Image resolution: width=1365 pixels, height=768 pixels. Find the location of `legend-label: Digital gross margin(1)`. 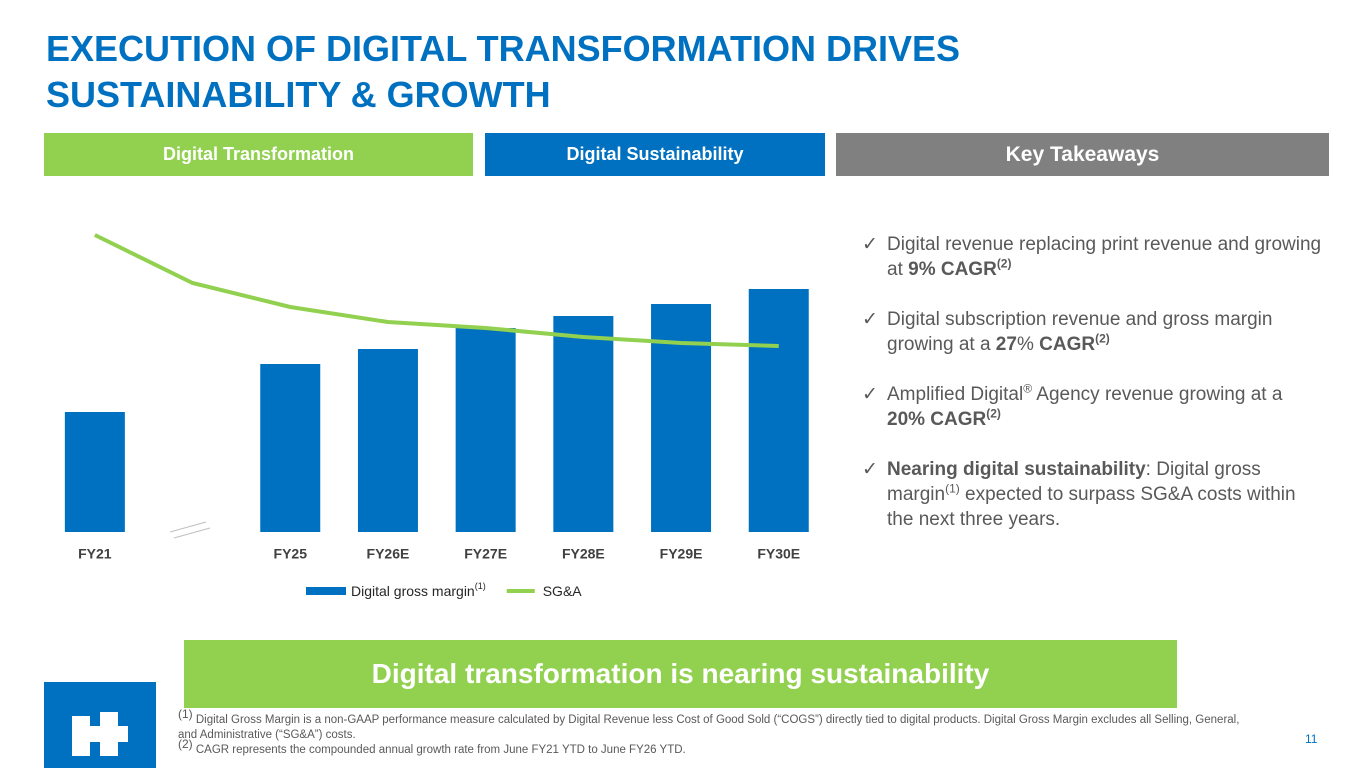

legend-label: Digital gross margin(1) is located at coordinates (418, 589).